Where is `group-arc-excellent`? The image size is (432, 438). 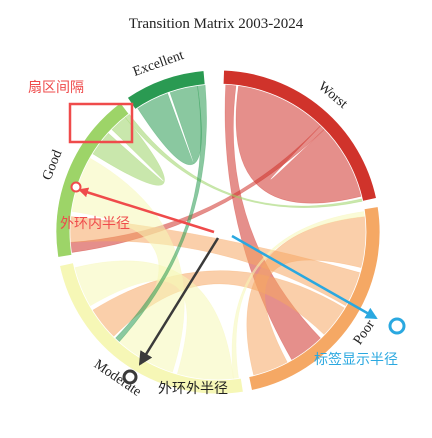 group-arc-excellent is located at coordinates (166, 90).